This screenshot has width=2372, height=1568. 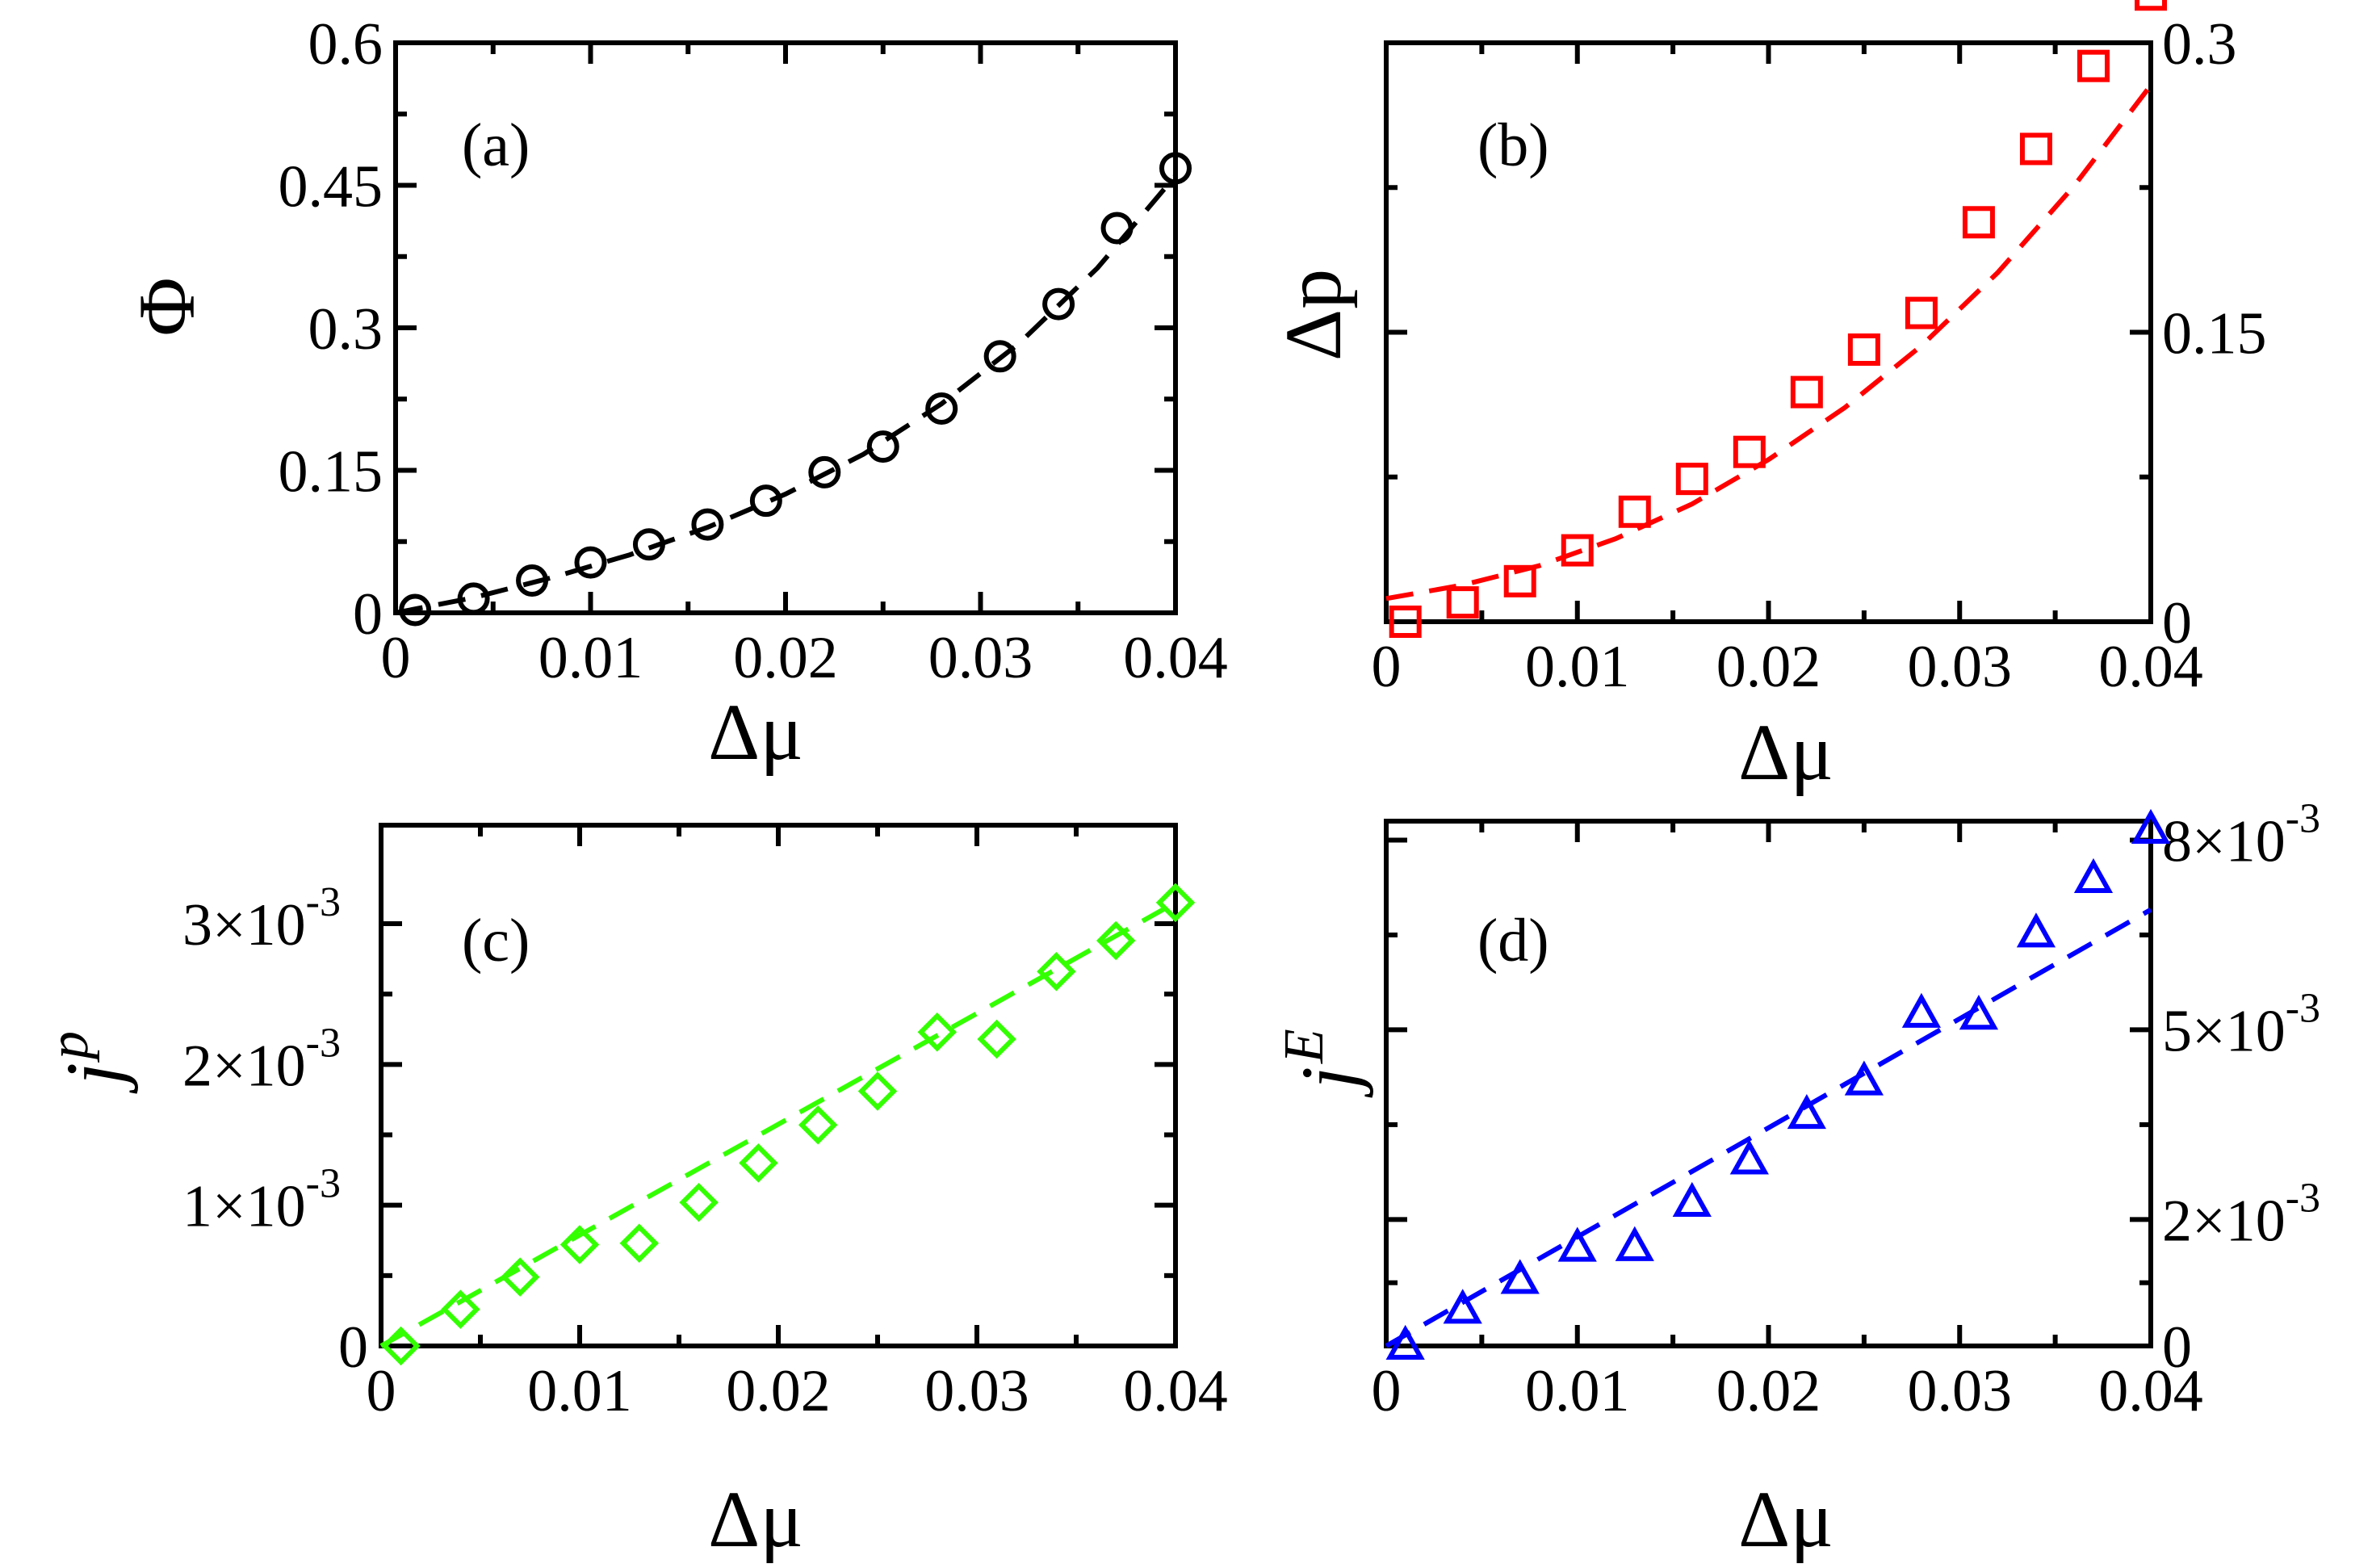 I want to click on panel-a-y-title: Φ, so click(x=167, y=306).